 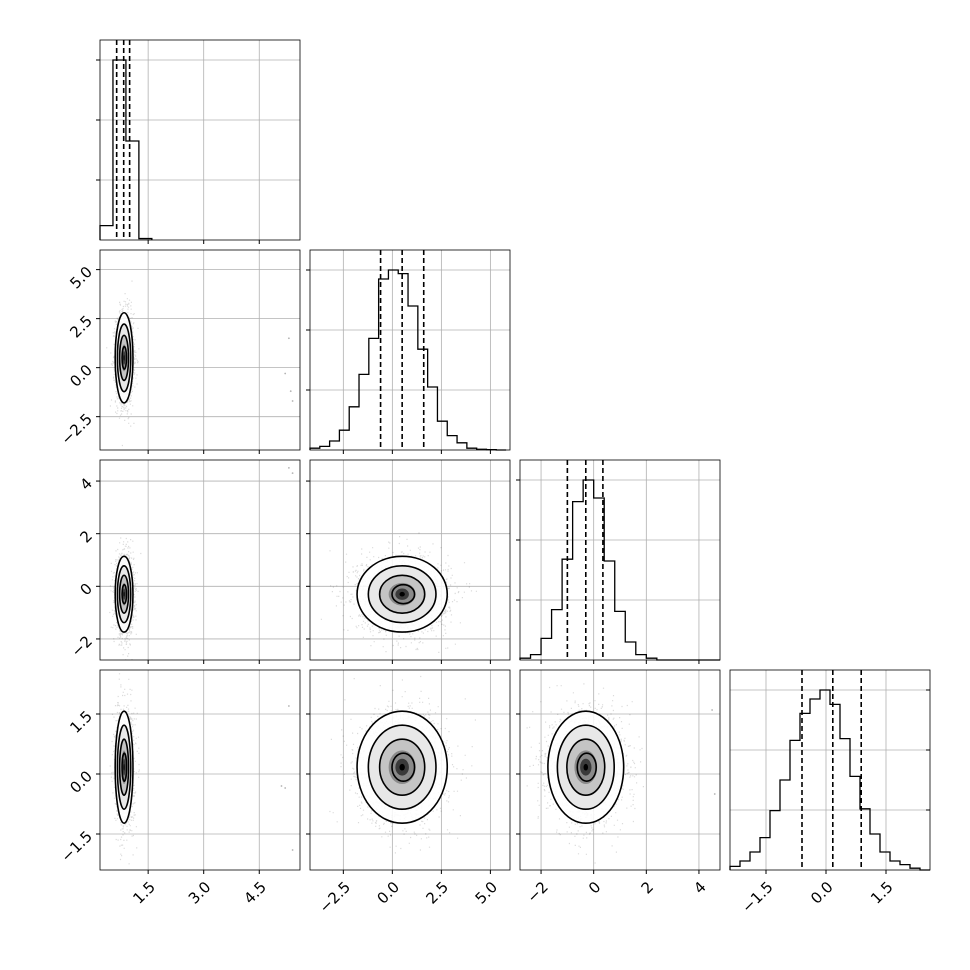 What do you see at coordinates (438, 893) in the screenshot?
I see `x-tick-label: 2.5` at bounding box center [438, 893].